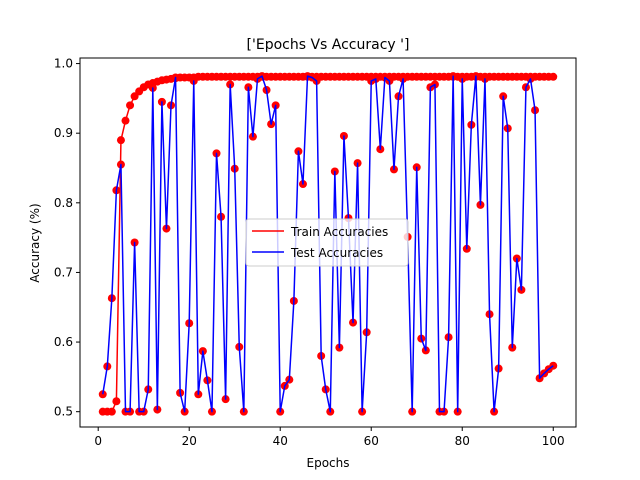 The width and height of the screenshot is (640, 480). What do you see at coordinates (371, 441) in the screenshot?
I see `x-tick-label: 60` at bounding box center [371, 441].